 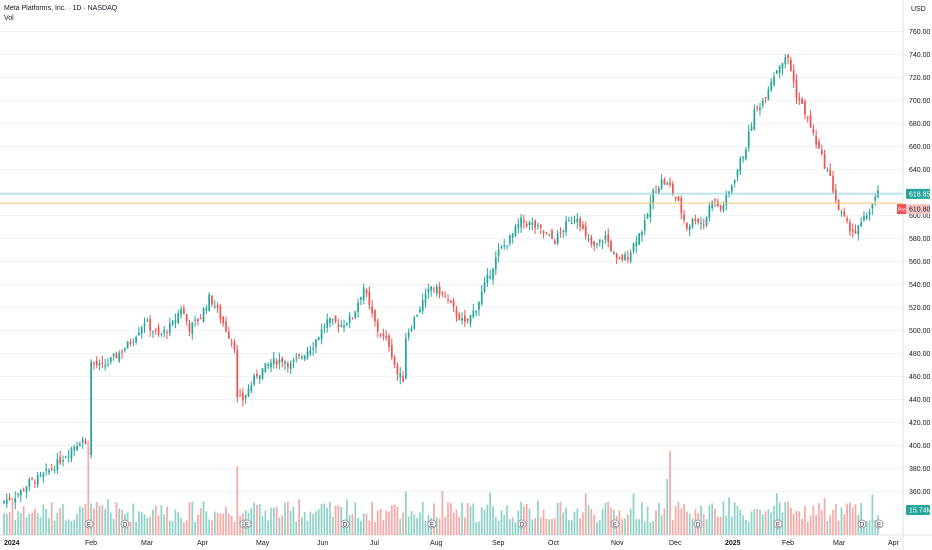 I want to click on pre-market-badge, so click(x=918, y=209).